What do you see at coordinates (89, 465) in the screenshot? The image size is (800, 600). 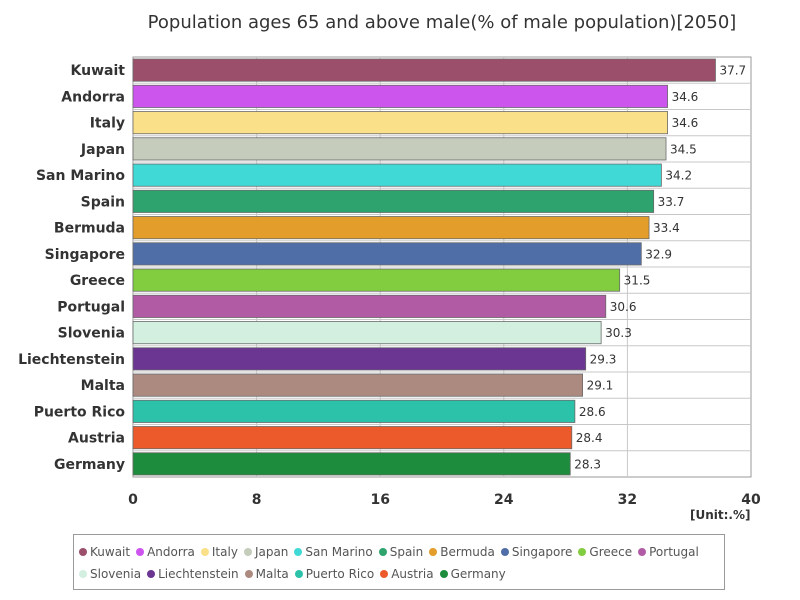 I see `category-label: Germany` at bounding box center [89, 465].